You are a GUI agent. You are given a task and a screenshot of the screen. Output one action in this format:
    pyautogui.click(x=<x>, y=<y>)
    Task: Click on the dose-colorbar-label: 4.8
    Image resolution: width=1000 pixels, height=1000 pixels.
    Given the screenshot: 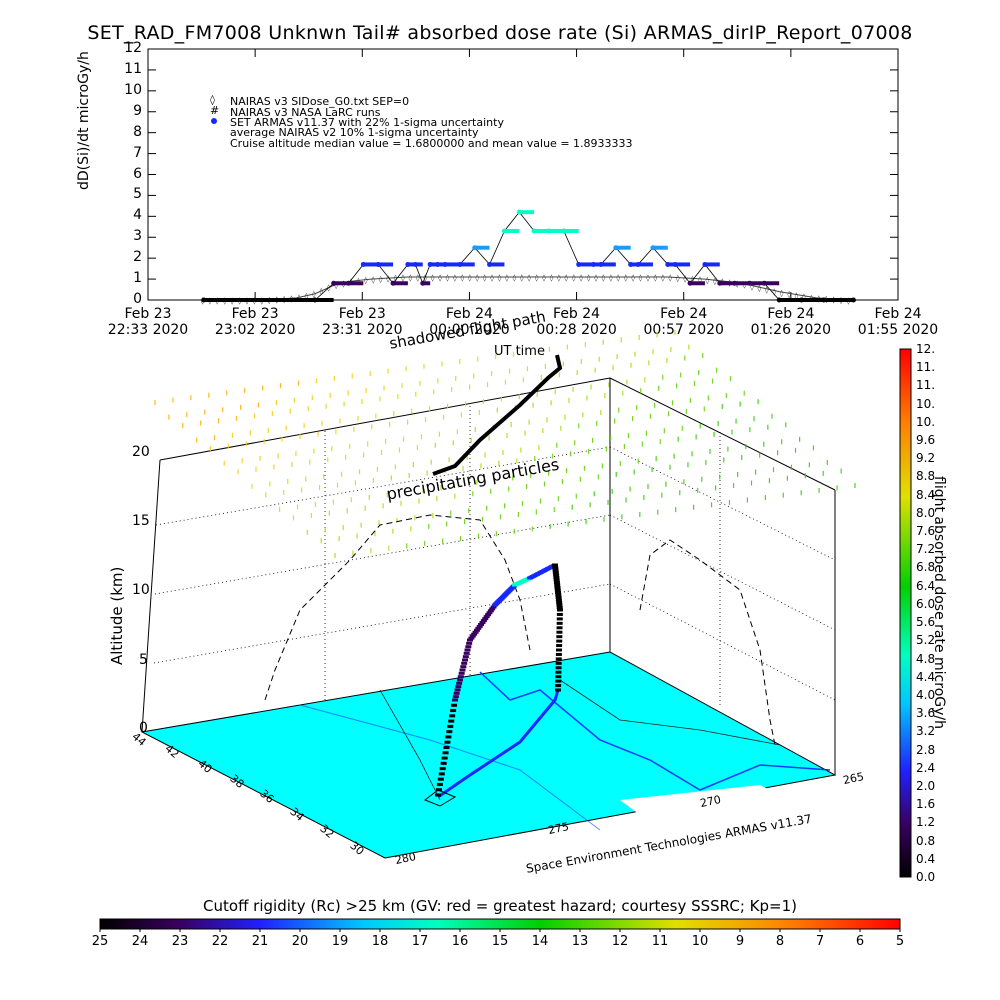 What is the action you would take?
    pyautogui.click(x=926, y=658)
    